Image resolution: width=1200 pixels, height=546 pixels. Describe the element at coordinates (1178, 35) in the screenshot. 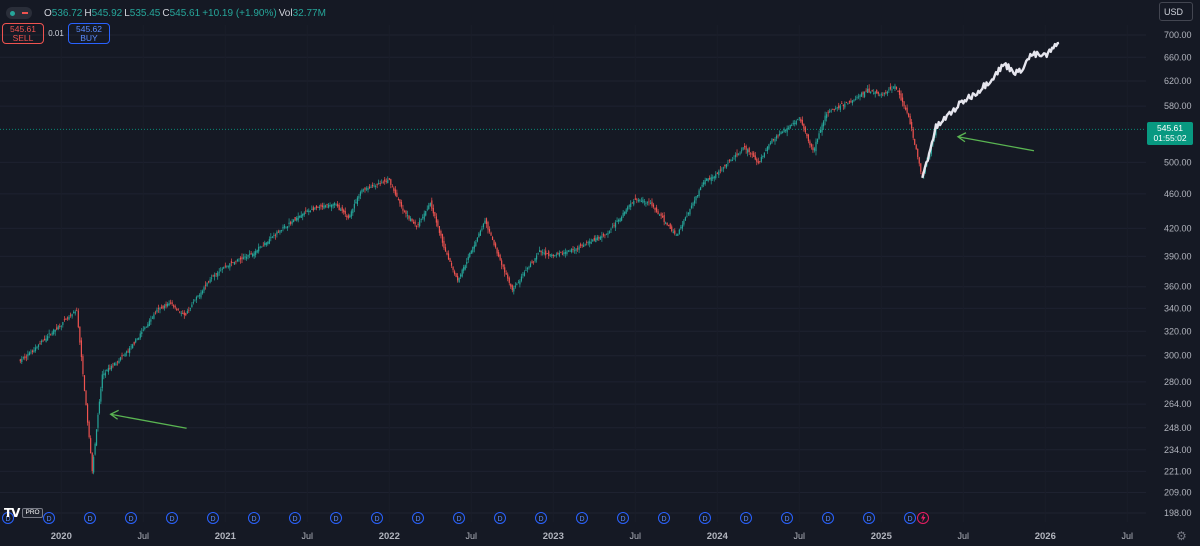

I see `price-tick-label: 700.00` at that location.